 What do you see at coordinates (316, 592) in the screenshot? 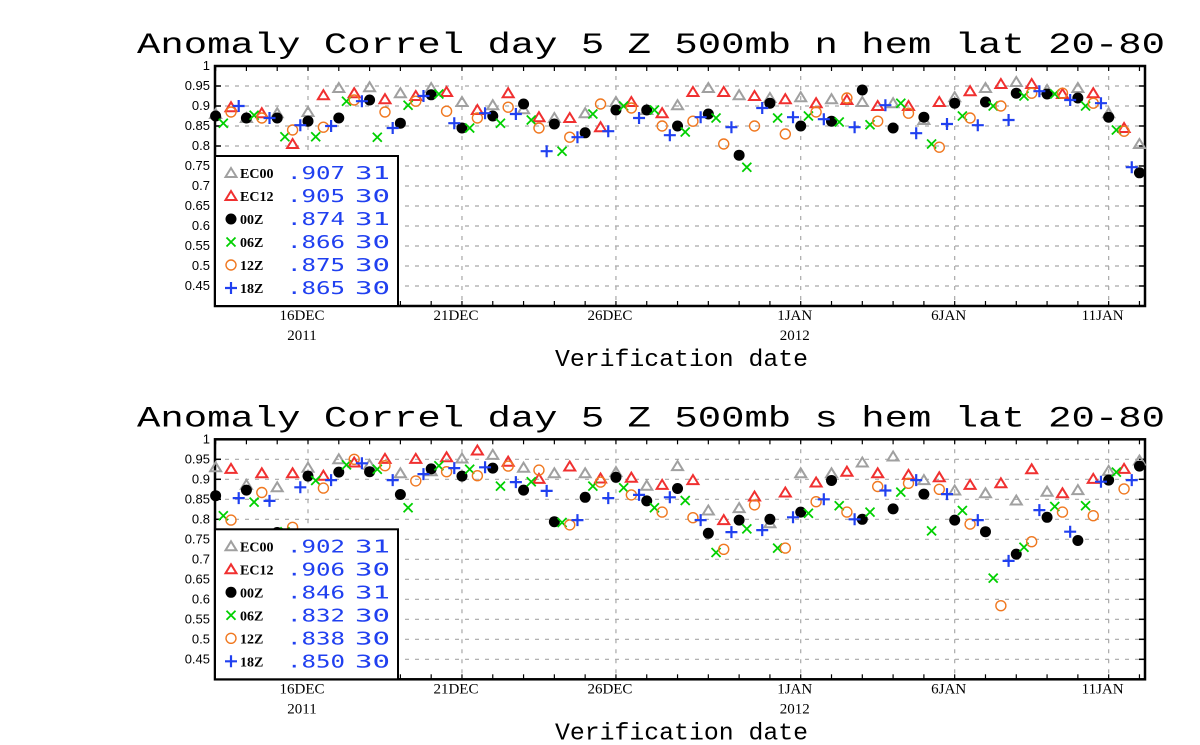
I see `legend-mean-value: .846` at bounding box center [316, 592].